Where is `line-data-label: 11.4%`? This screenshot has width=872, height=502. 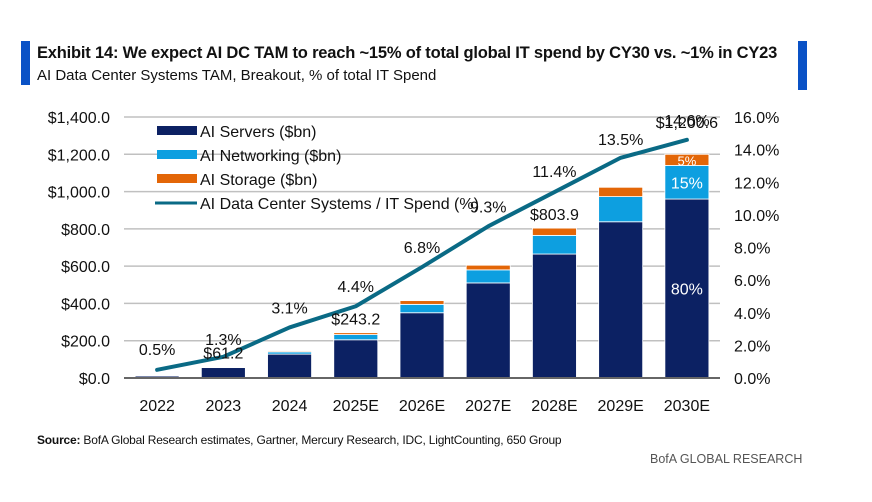
line-data-label: 11.4% is located at coordinates (554, 172).